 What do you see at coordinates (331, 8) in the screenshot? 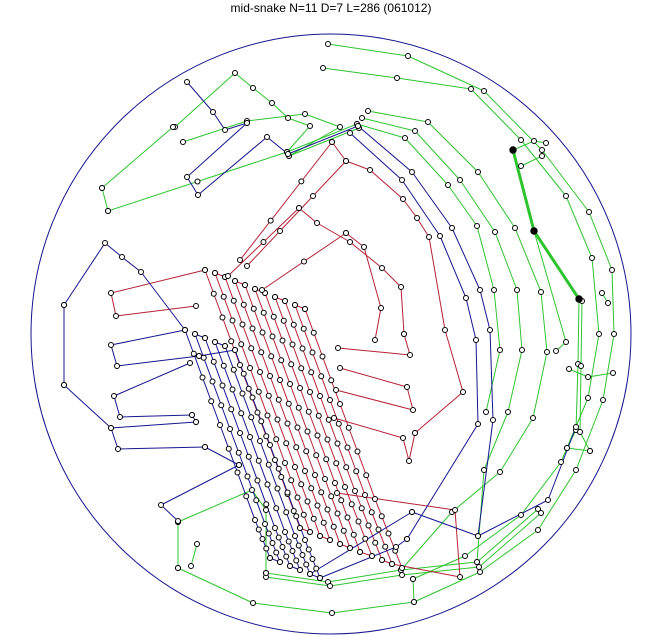
I see `plot-title: mid-snake N=11 D=7 L=286 (061012)` at bounding box center [331, 8].